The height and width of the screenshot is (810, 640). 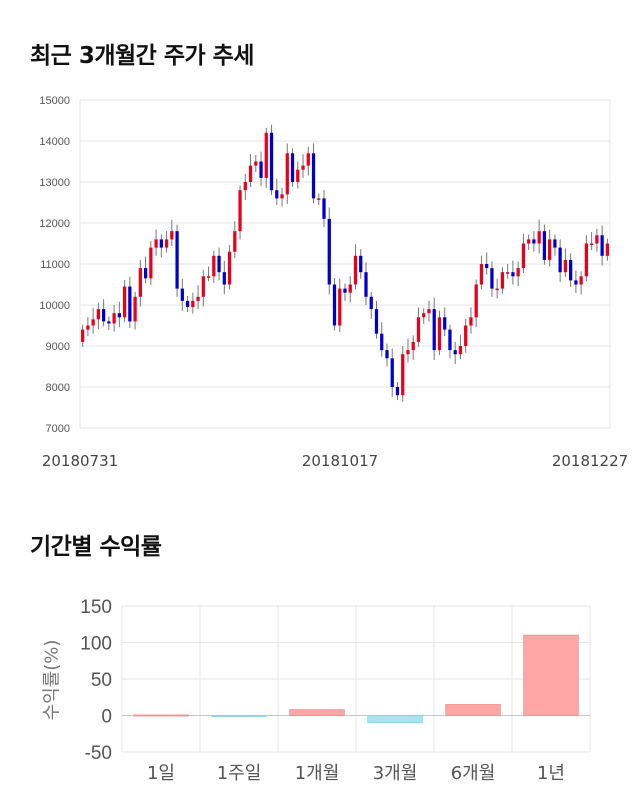 I want to click on candle-y-tick: 11000, so click(x=55, y=265).